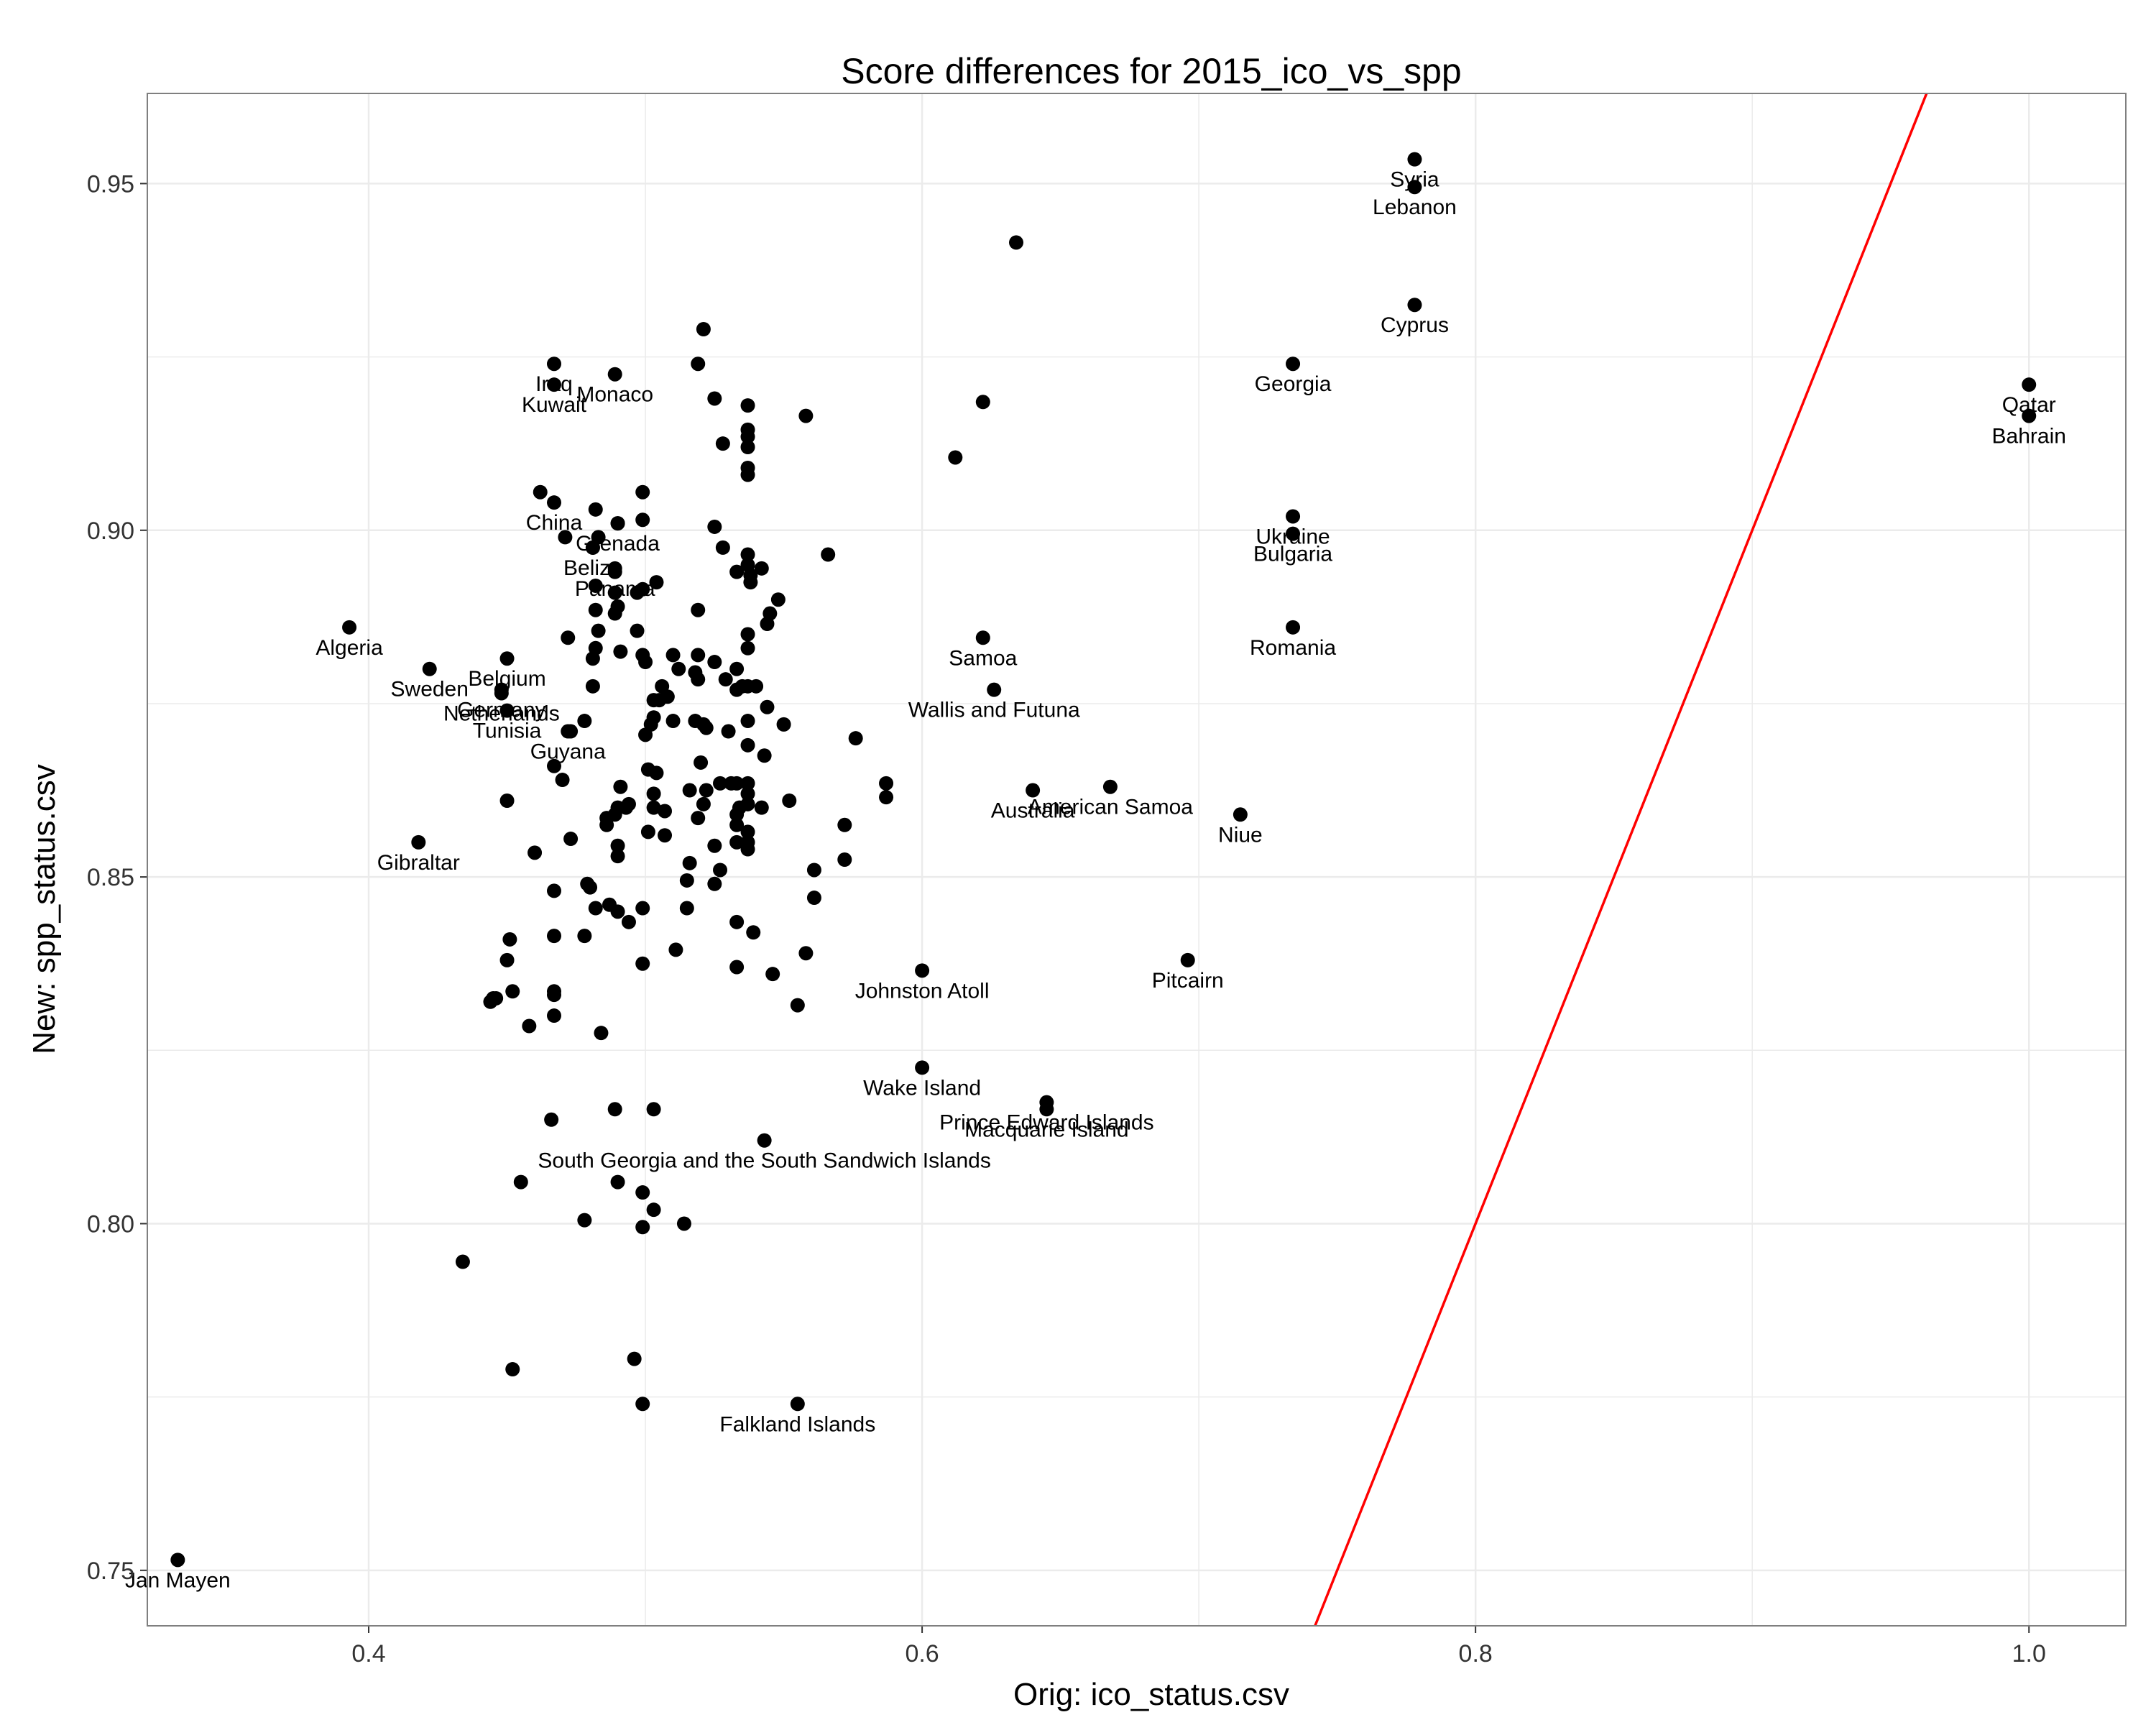  I want to click on point-label: Niue, so click(1240, 835).